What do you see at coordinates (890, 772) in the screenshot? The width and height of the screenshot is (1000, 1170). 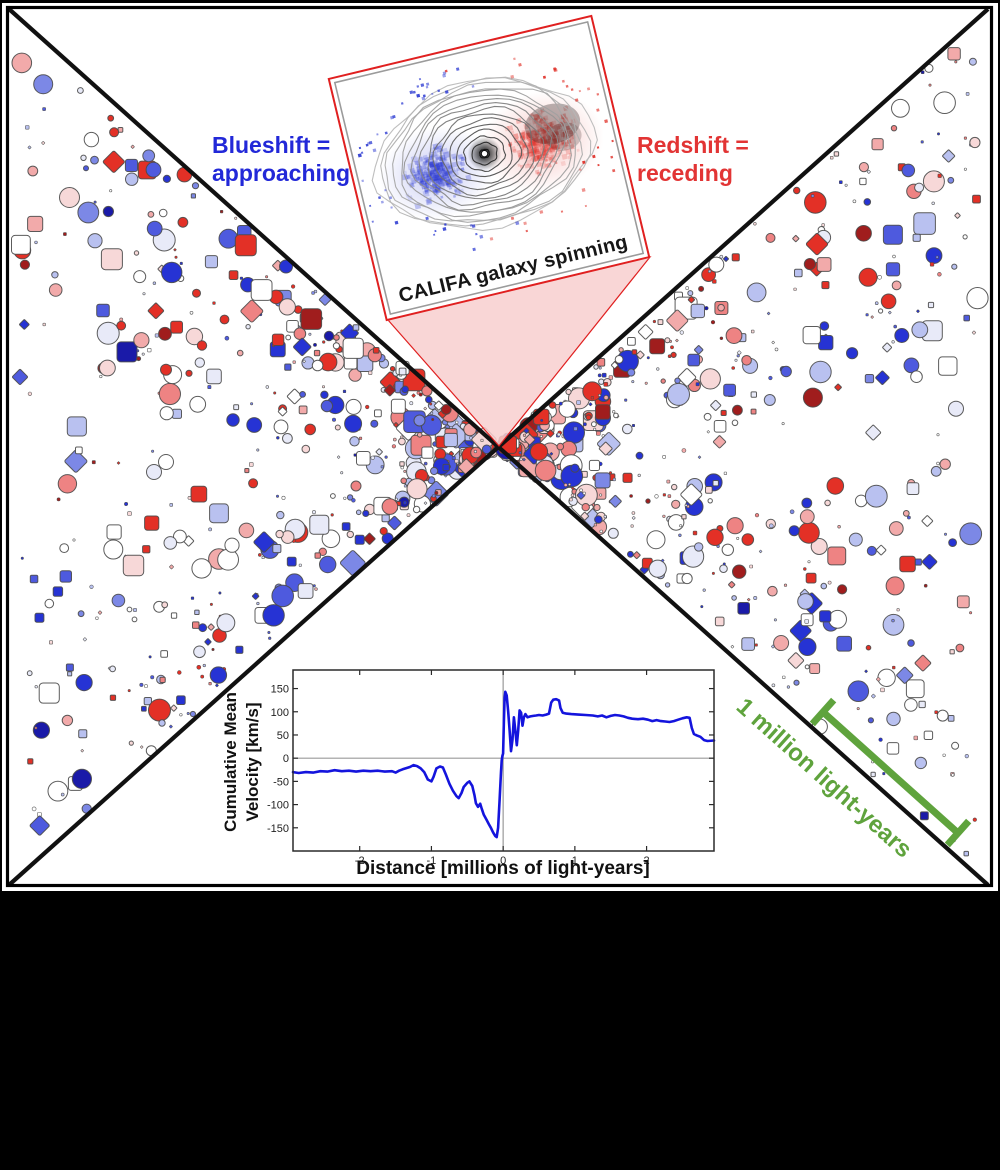 I see `scalebar-bracket` at bounding box center [890, 772].